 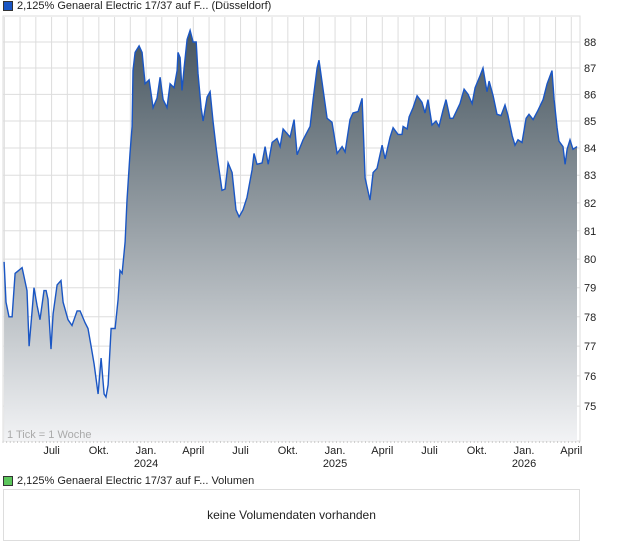 I want to click on volume-panel: keine Volumendaten vorhanden, so click(x=291, y=515).